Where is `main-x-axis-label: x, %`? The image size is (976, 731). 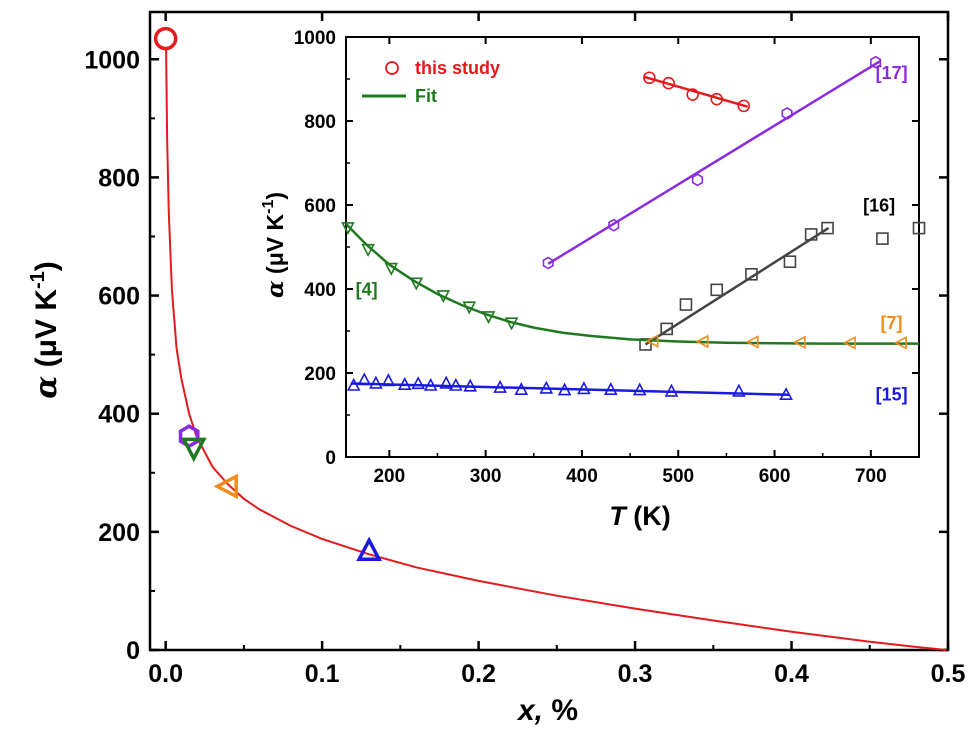
main-x-axis-label: x, % is located at coordinates (547, 710).